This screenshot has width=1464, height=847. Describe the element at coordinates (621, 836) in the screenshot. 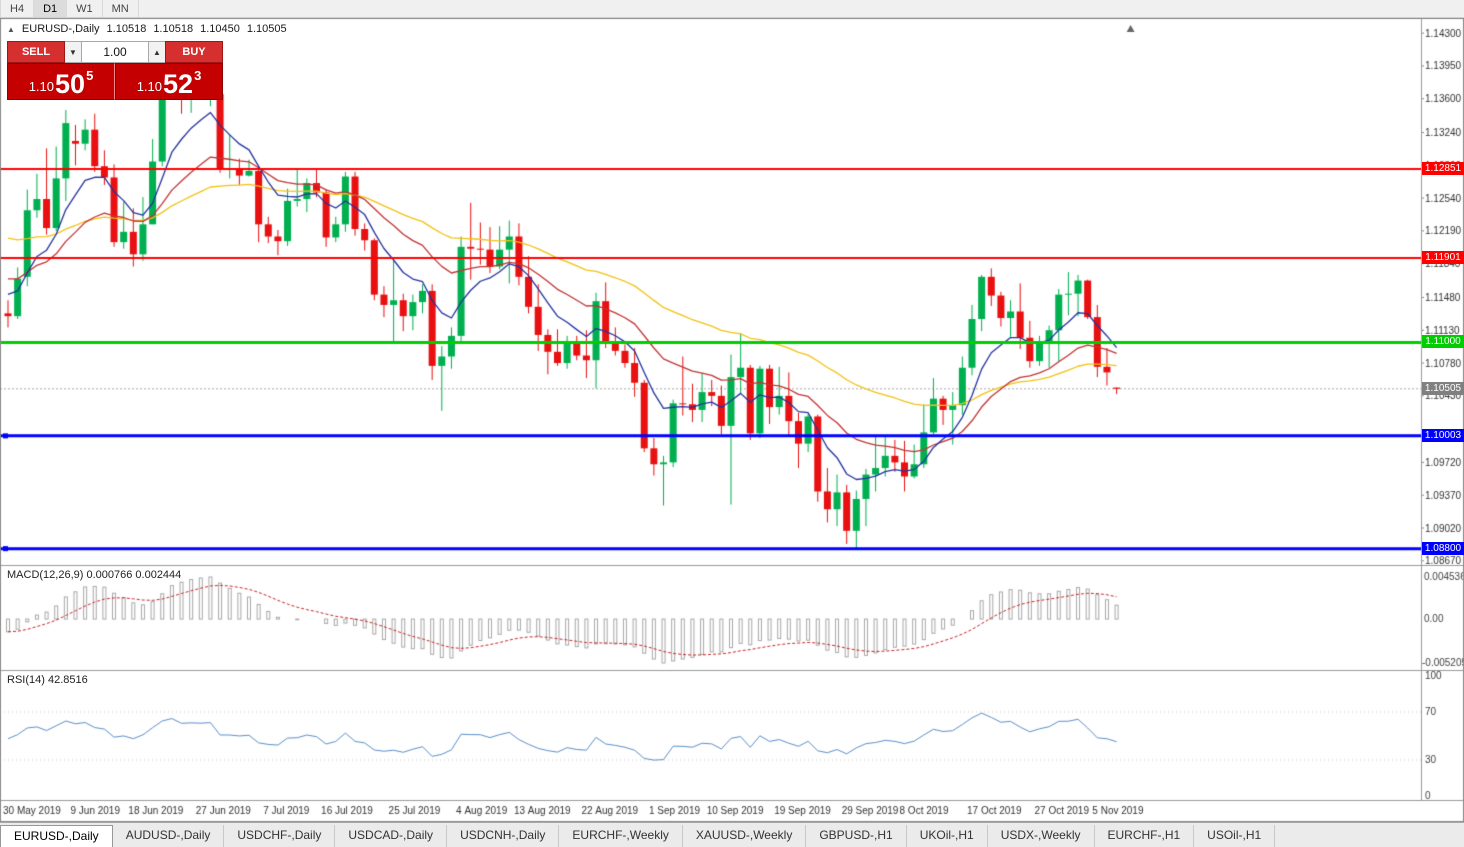

I see `chart-tab-eurchf-weekly: EURCHF-,Weekly` at that location.